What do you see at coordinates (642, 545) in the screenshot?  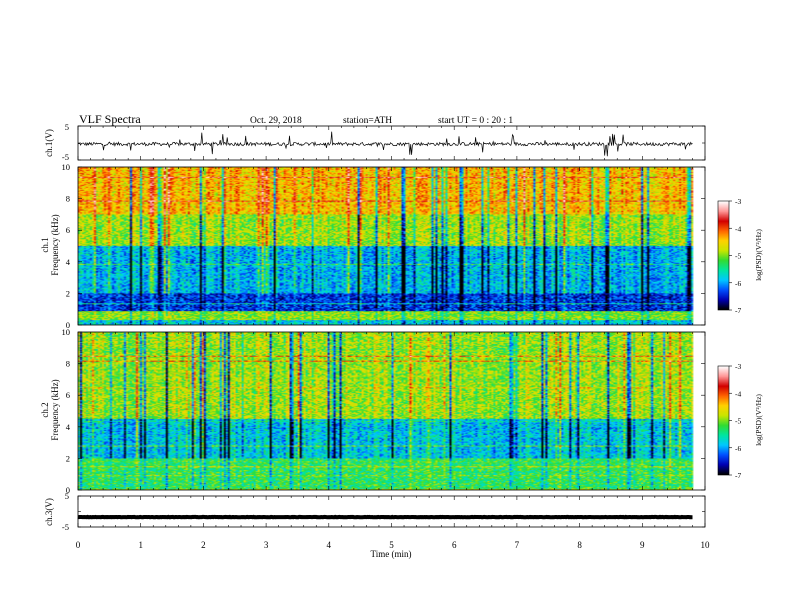 I see `time-tick-label: 9` at bounding box center [642, 545].